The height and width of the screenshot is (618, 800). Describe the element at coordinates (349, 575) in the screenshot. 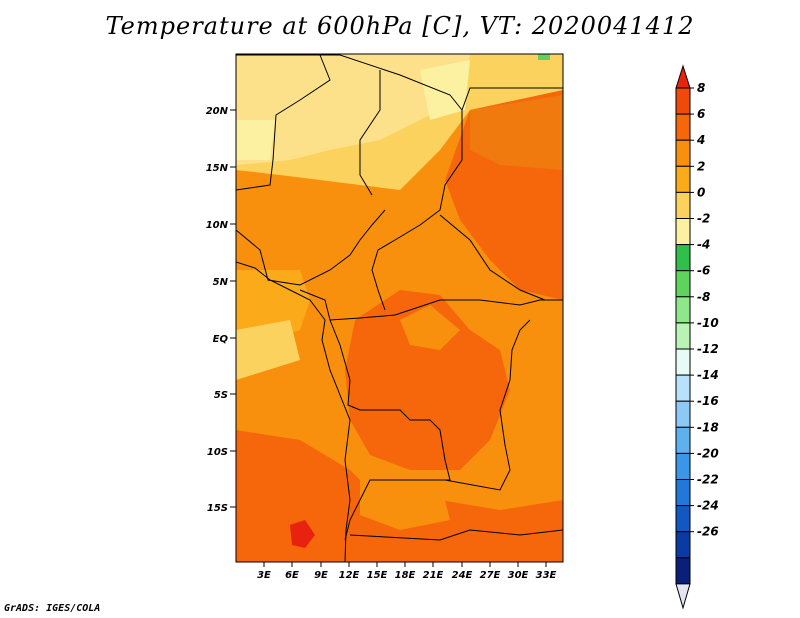

I see `lon-label: 12E` at that location.